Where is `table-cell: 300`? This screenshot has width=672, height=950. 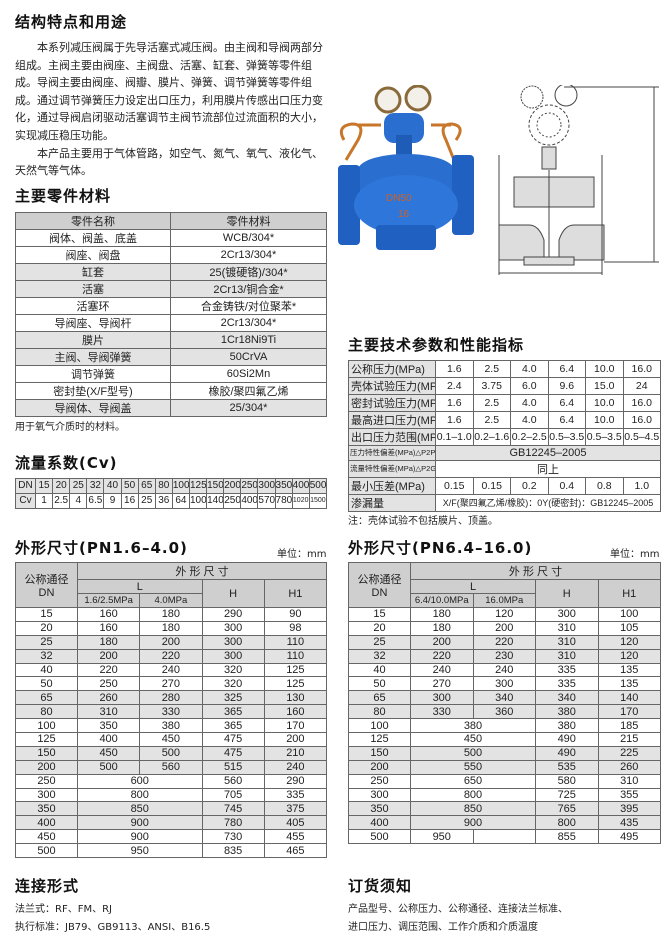
table-cell: 300 is located at coordinates (266, 485).